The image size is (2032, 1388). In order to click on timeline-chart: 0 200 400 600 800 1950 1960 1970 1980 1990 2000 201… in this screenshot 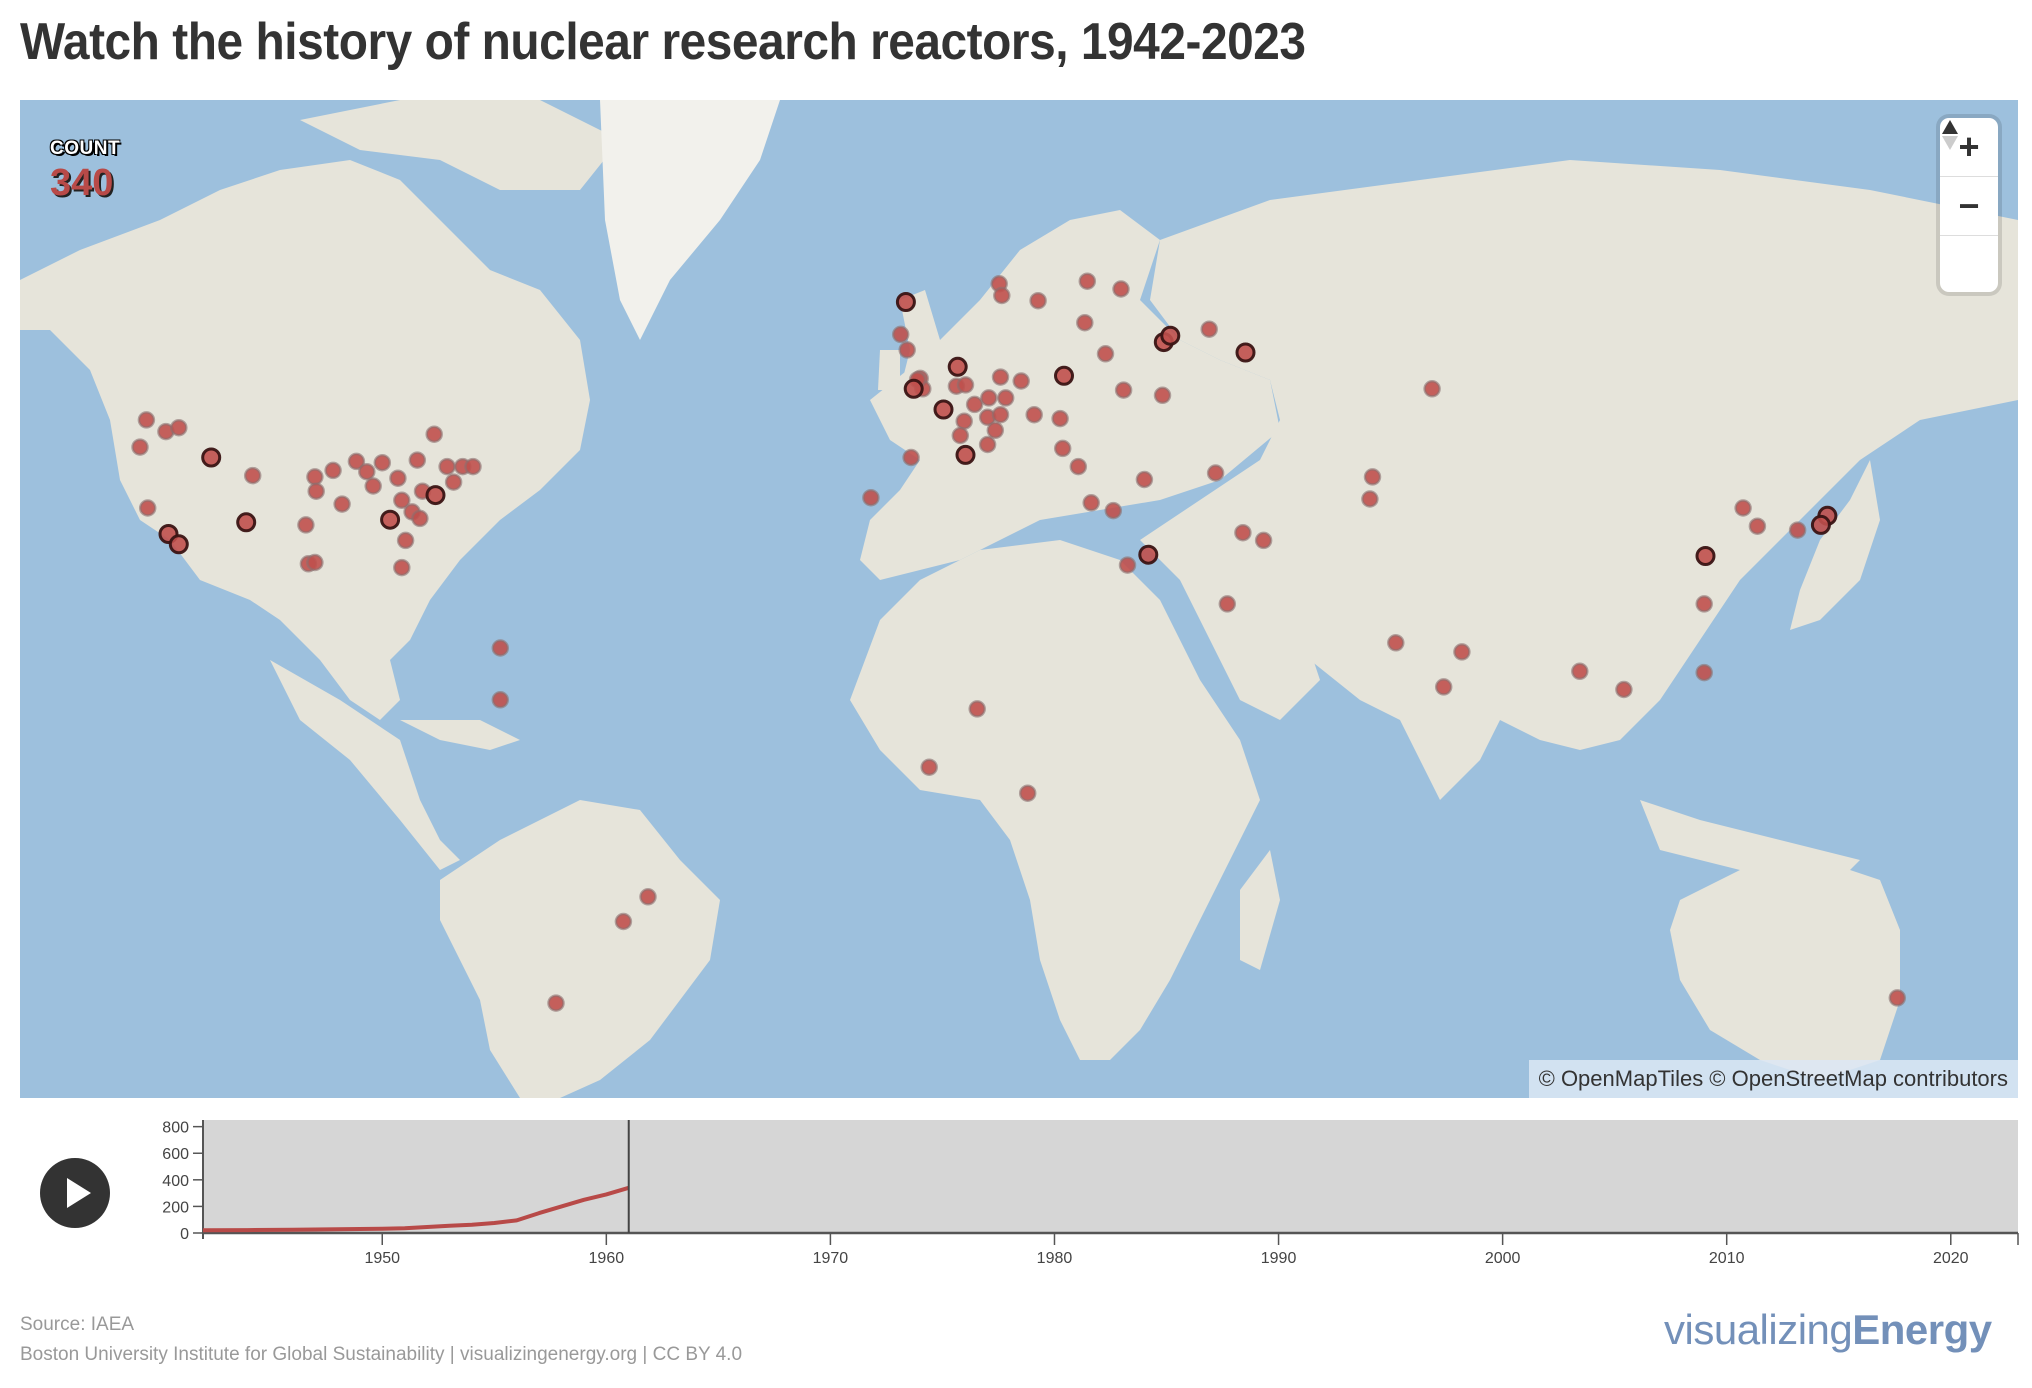, I will do `click(1016, 1190)`.